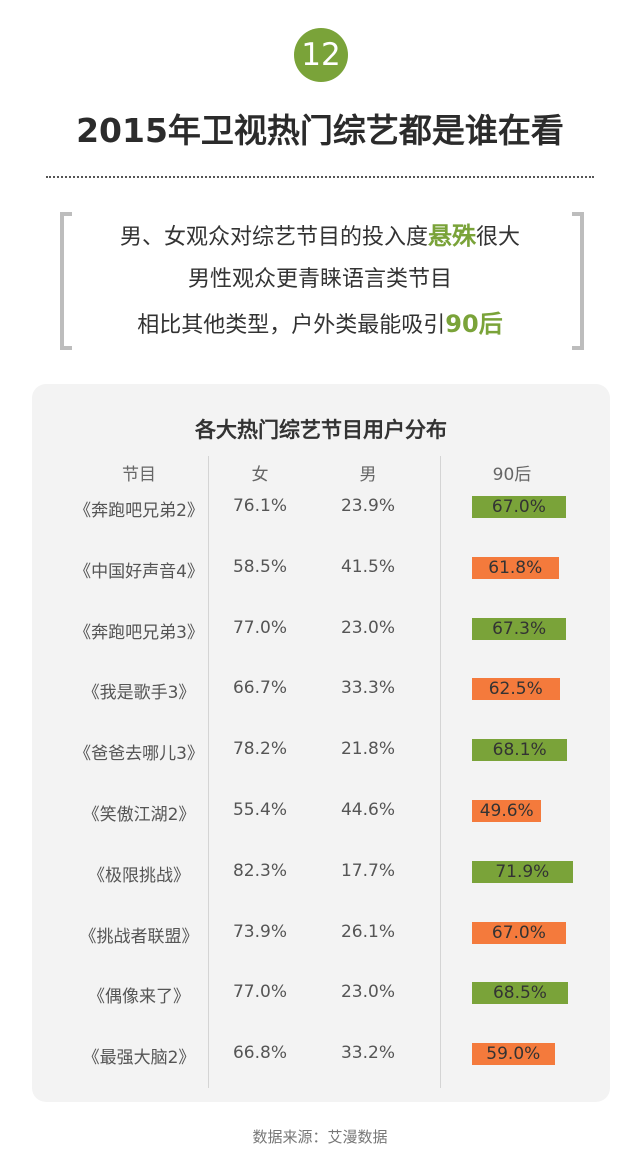  I want to click on female-share: 78.2%, so click(259, 749).